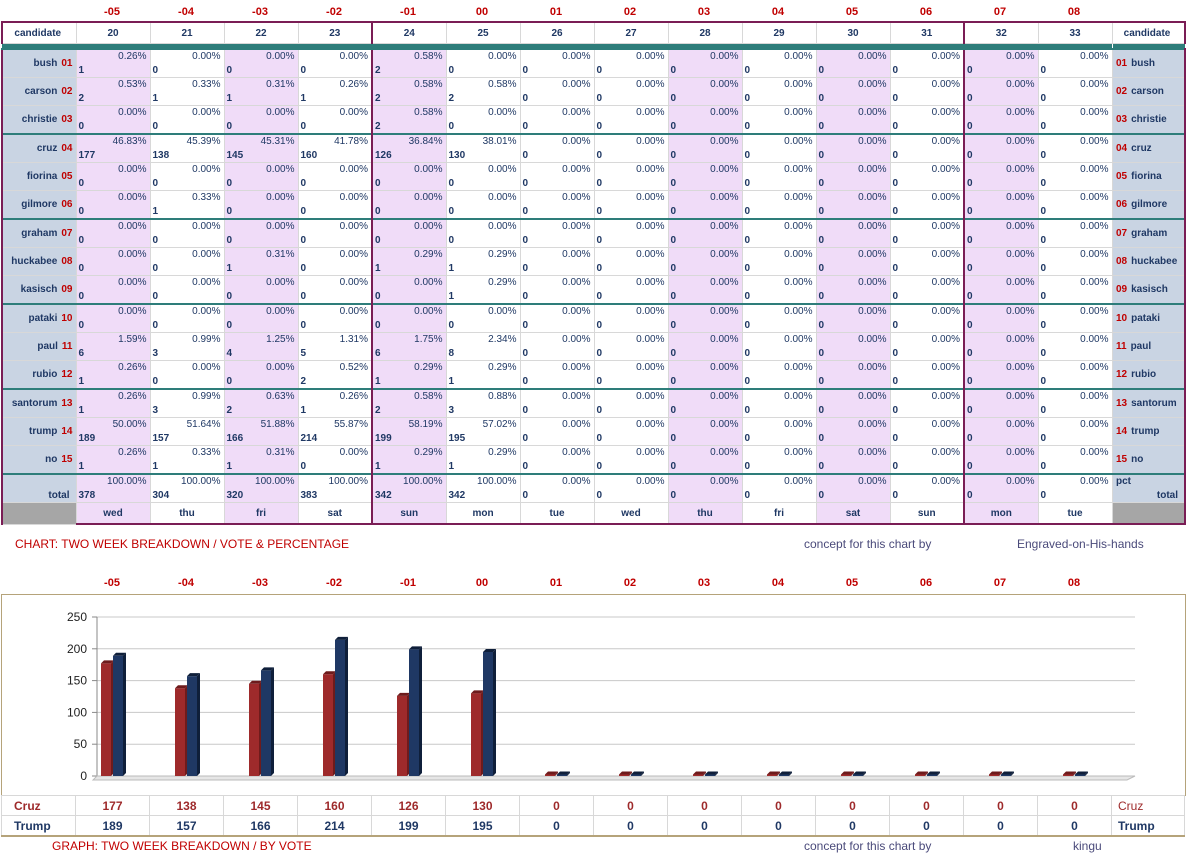  What do you see at coordinates (112, 12) in the screenshot?
I see `offset-label: -05` at bounding box center [112, 12].